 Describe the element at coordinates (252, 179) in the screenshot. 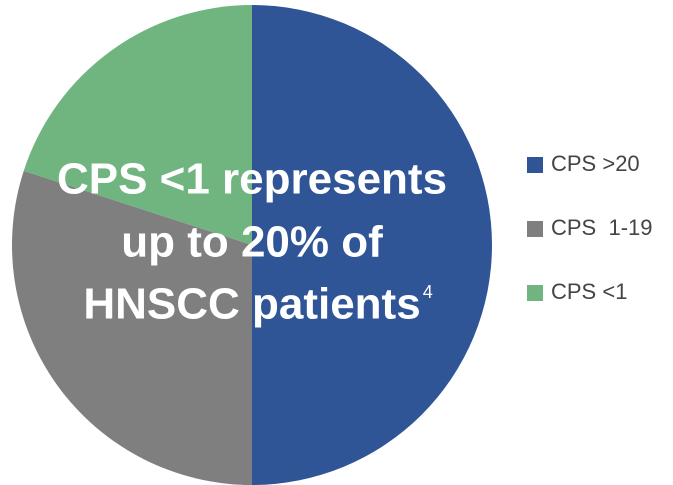

I see `annotation-line: CPS <1 represents` at that location.